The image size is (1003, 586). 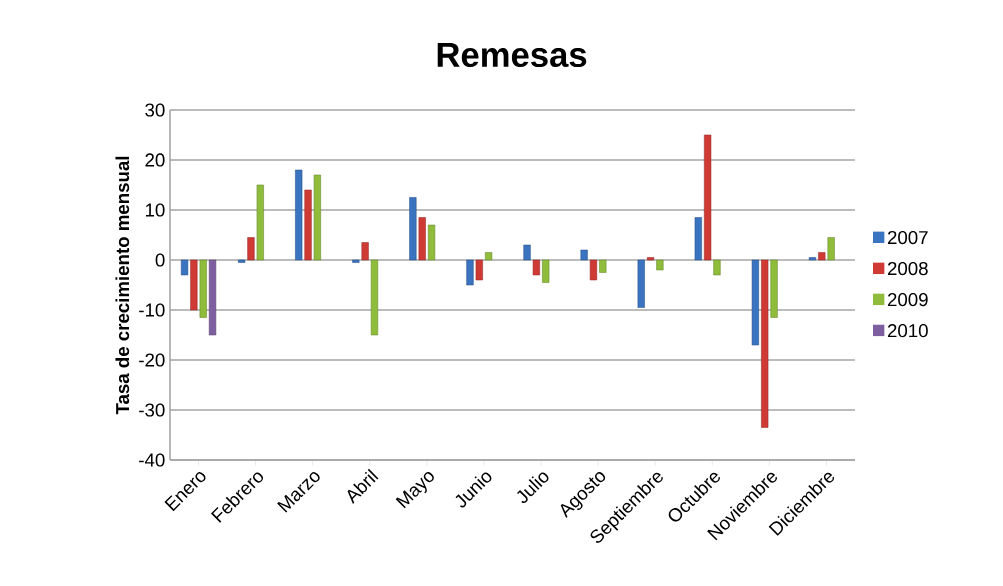 I want to click on legend-label: 2009, so click(x=907, y=299).